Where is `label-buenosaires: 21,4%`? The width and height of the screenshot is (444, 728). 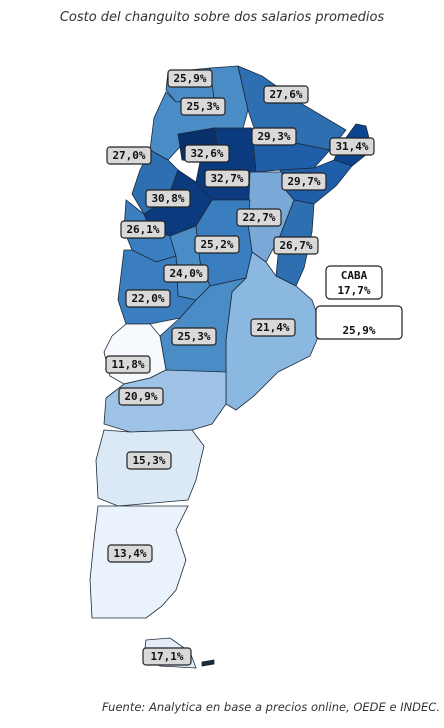 label-buenosaires: 21,4% is located at coordinates (273, 327).